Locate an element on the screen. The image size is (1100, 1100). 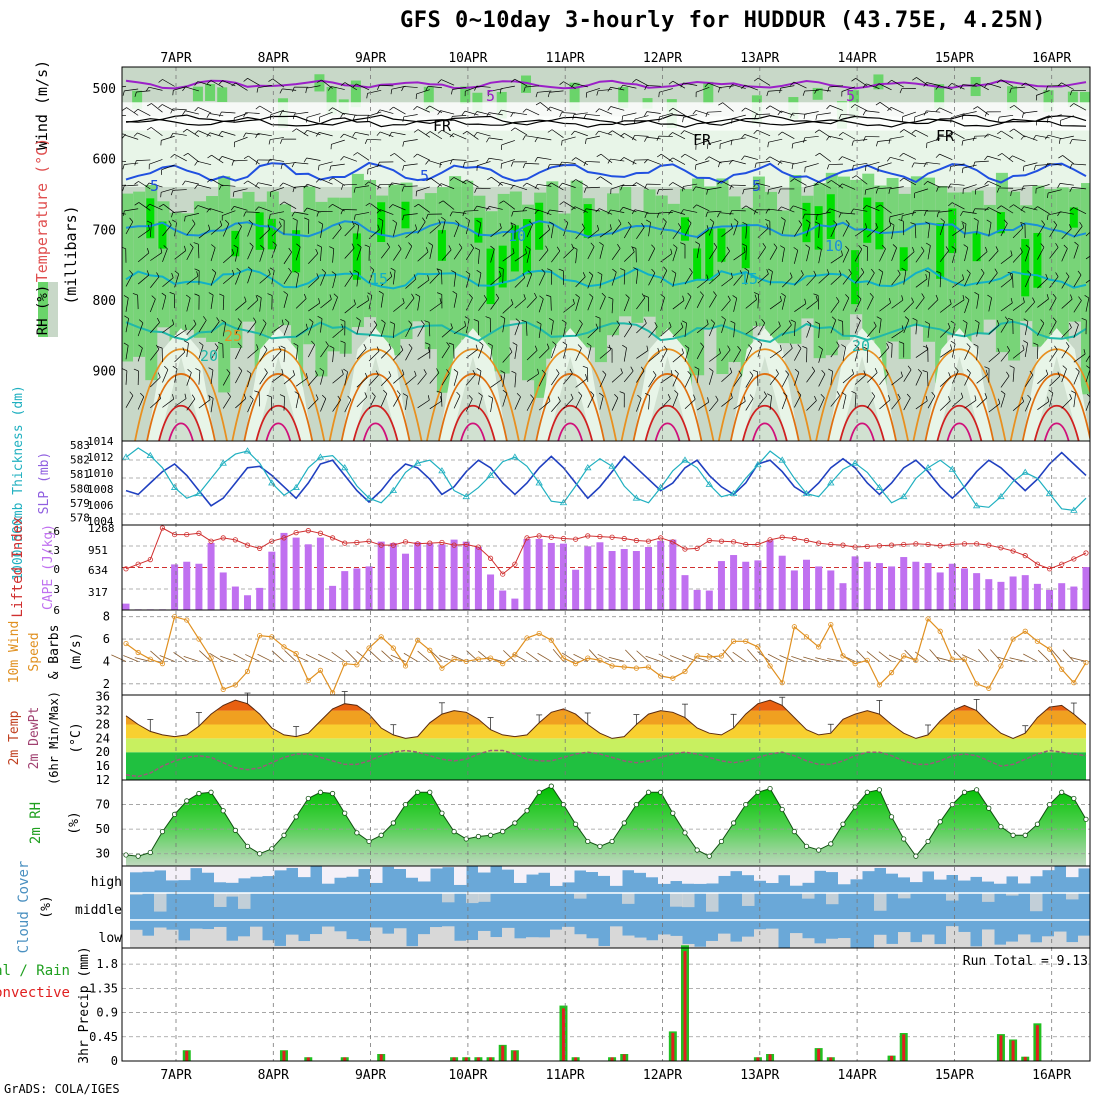
thickness-tick: 581 is located at coordinates (80, 474).